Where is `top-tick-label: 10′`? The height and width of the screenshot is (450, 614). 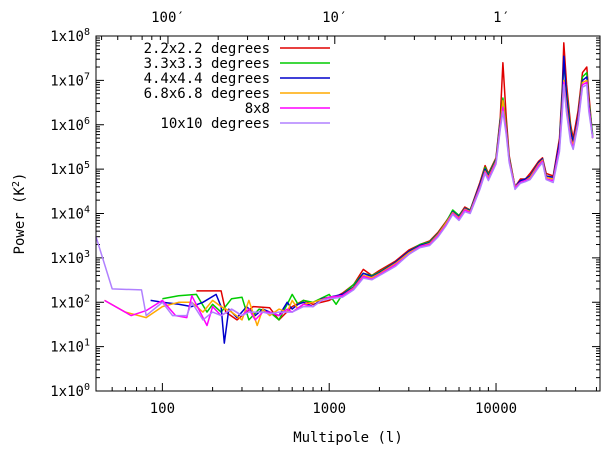
top-tick-label: 10′ is located at coordinates (334, 18).